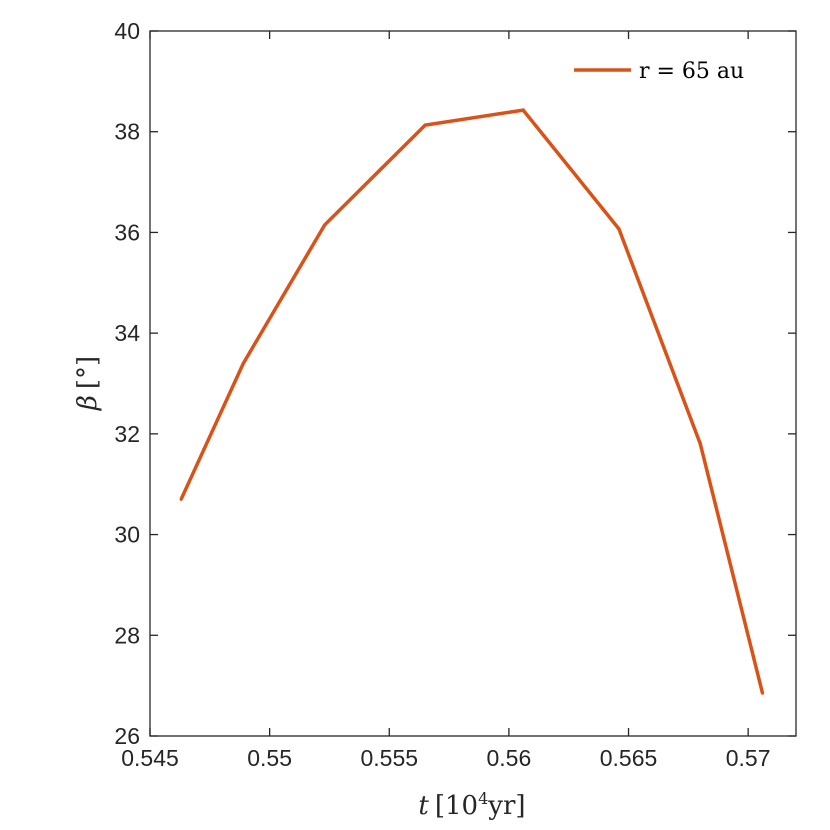  I want to click on x-axis-var: t, so click(423, 806).